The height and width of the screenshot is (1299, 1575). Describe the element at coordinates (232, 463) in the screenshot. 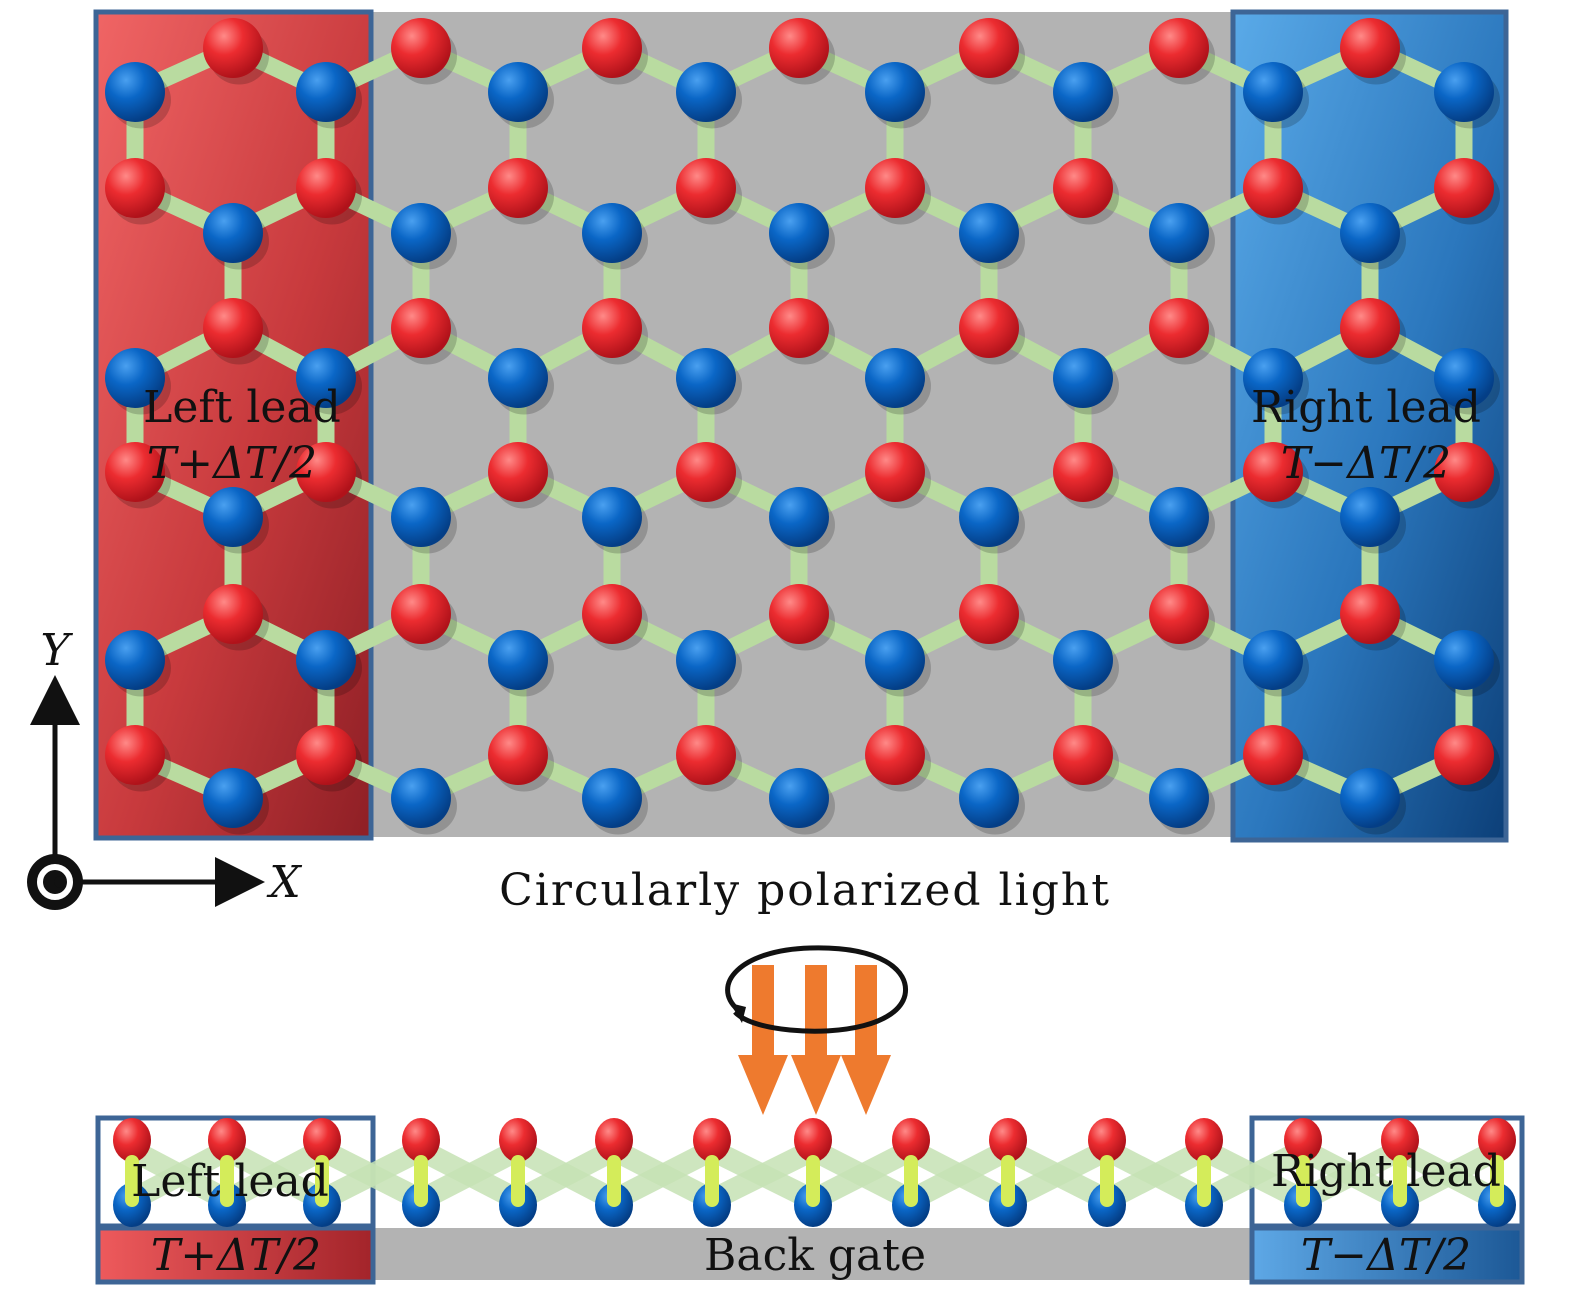

I see `left-lead-temperature: T+ΔT/2` at that location.